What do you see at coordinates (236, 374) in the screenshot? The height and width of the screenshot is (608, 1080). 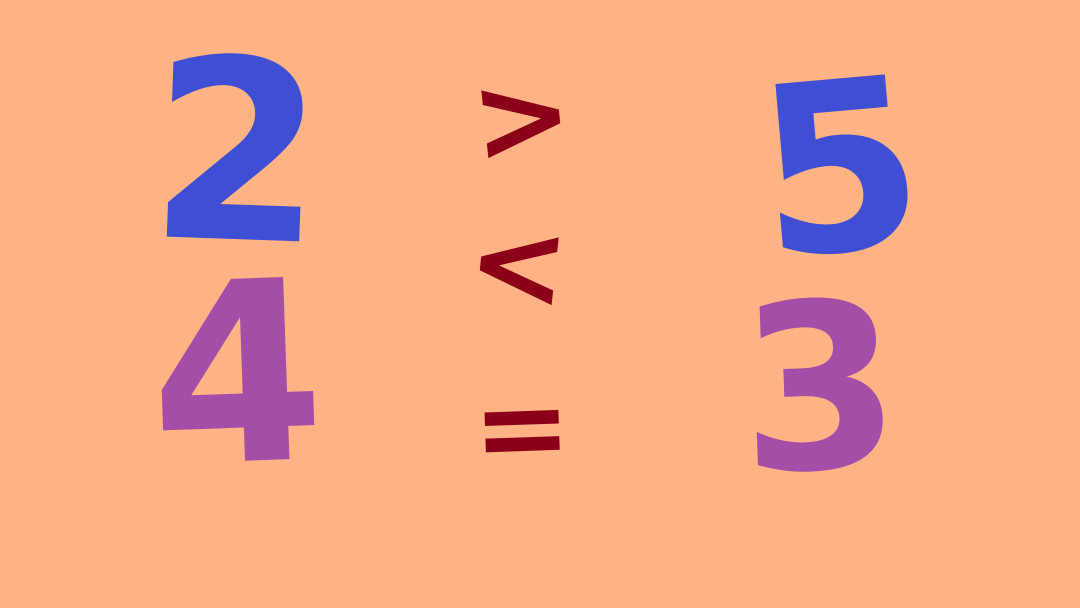 I see `number-four: 4` at bounding box center [236, 374].